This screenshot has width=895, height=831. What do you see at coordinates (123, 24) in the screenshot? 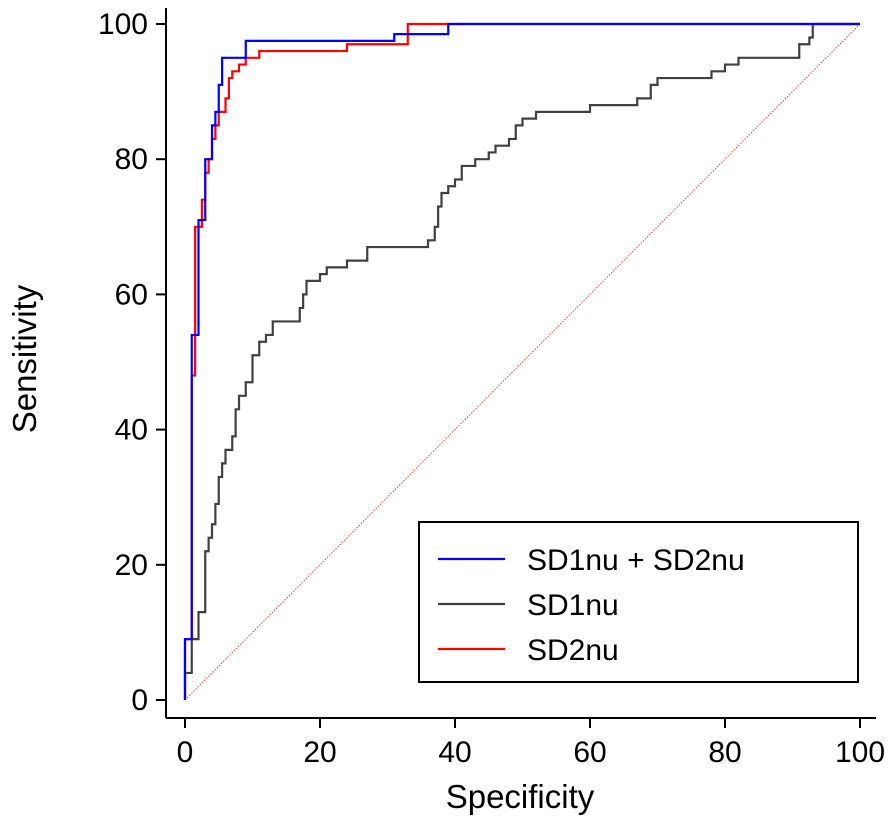
I see `y-tick-label: 100` at bounding box center [123, 24].